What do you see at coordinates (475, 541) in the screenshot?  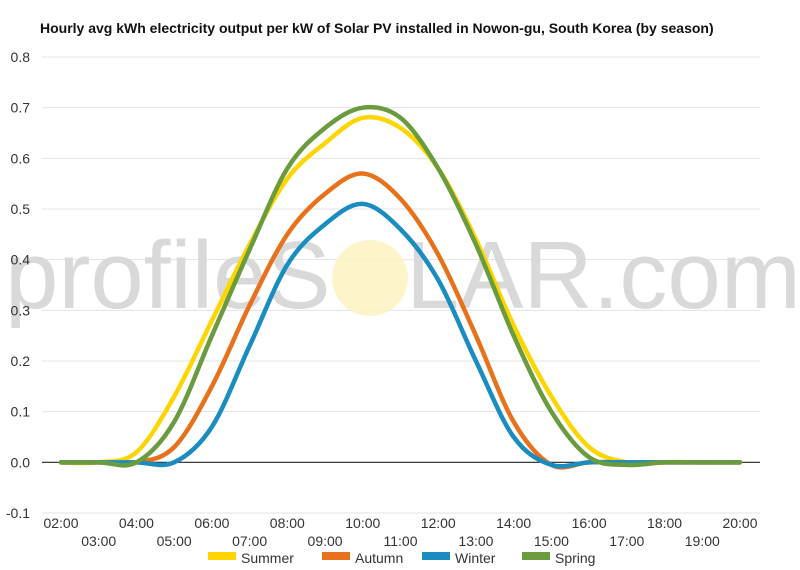 I see `x-tick-label: 13:00` at bounding box center [475, 541].